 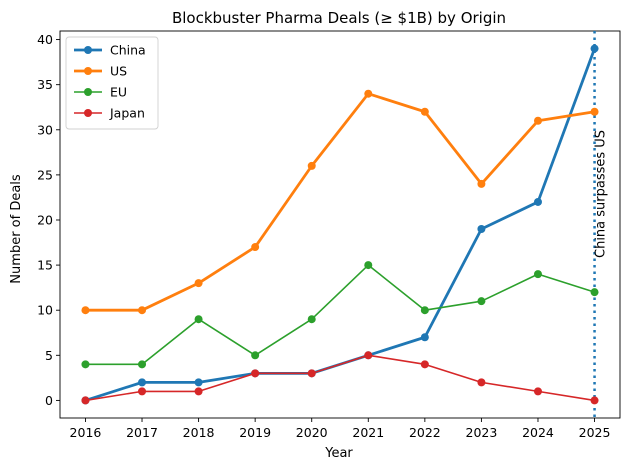 What do you see at coordinates (45, 310) in the screenshot?
I see `y-tick-label: 10` at bounding box center [45, 310].